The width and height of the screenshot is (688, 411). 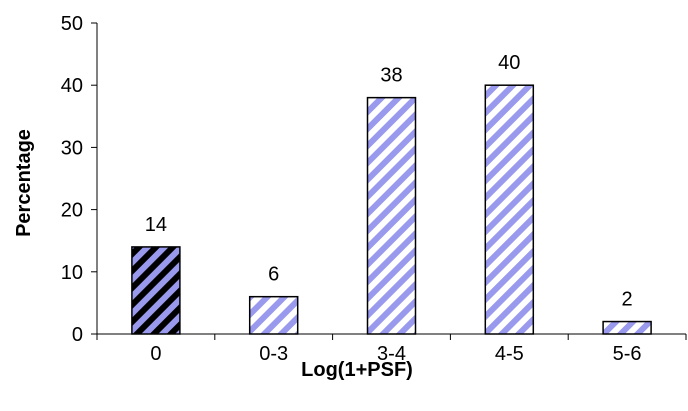 I want to click on y-tick-label: 30, so click(x=72, y=148).